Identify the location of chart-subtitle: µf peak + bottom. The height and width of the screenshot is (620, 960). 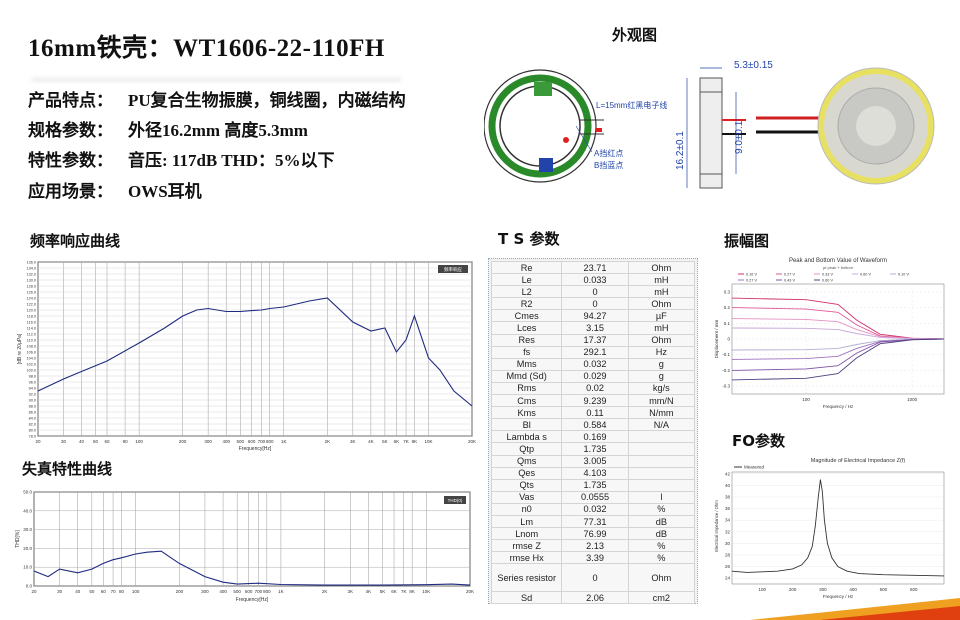
(838, 267).